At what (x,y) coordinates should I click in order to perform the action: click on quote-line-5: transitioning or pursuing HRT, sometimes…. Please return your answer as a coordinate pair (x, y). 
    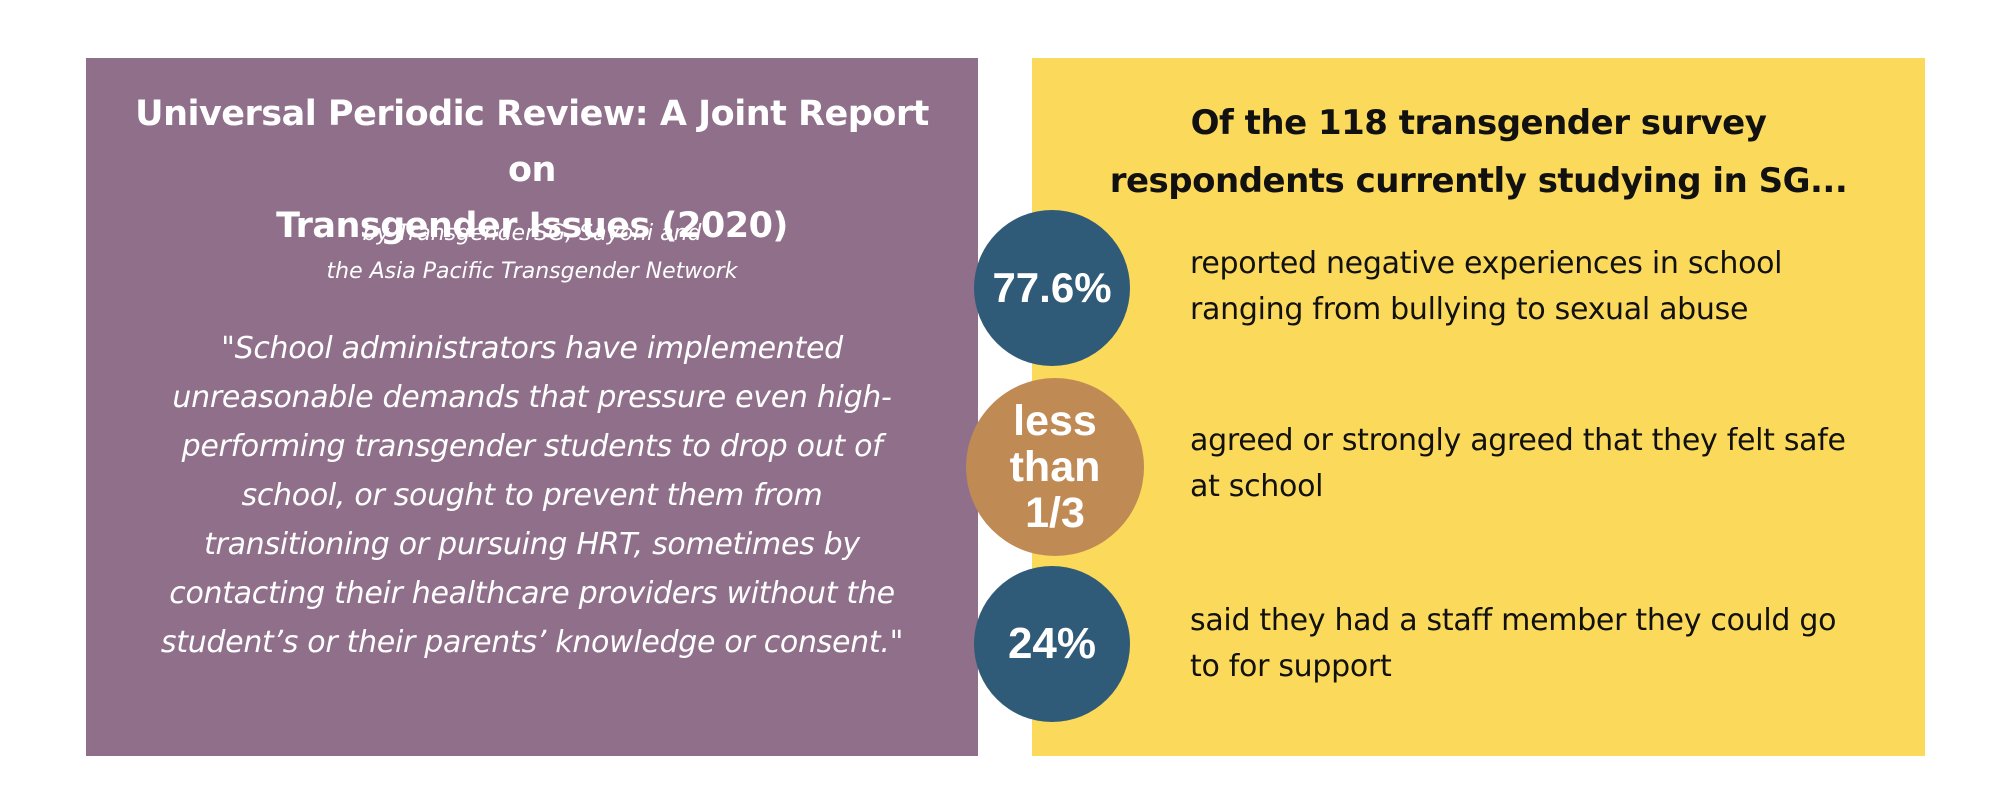
    Looking at the image, I should click on (532, 544).